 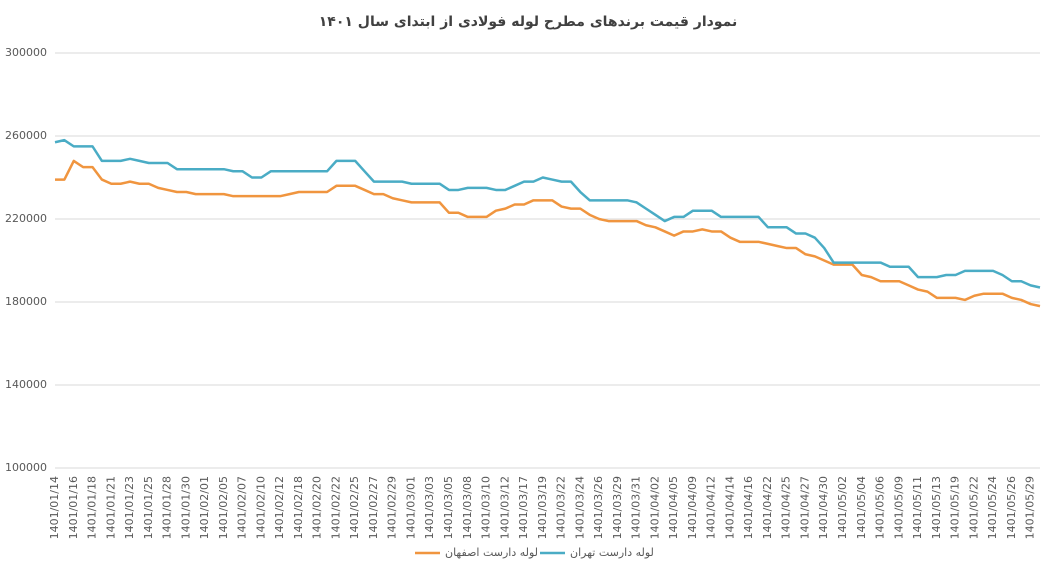 I want to click on y-tick-label: 220000, so click(x=26, y=218).